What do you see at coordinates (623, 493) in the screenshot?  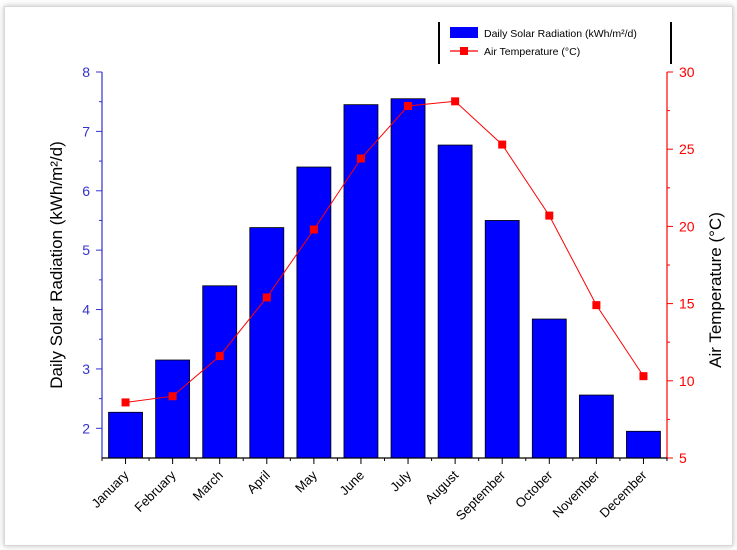 I see `x-tick-label: December` at bounding box center [623, 493].